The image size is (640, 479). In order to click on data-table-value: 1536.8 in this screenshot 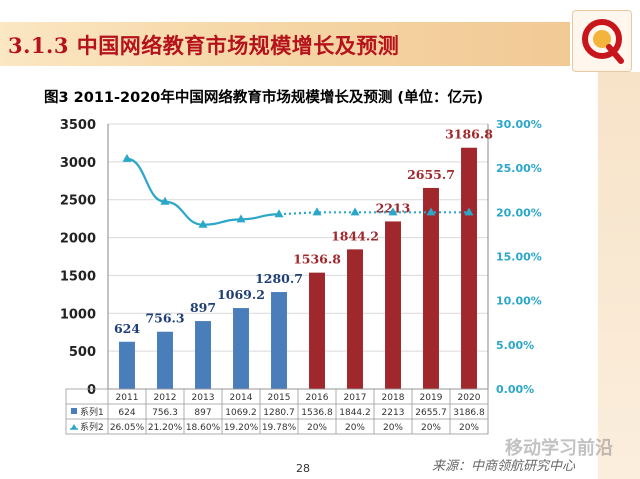, I will do `click(317, 413)`.